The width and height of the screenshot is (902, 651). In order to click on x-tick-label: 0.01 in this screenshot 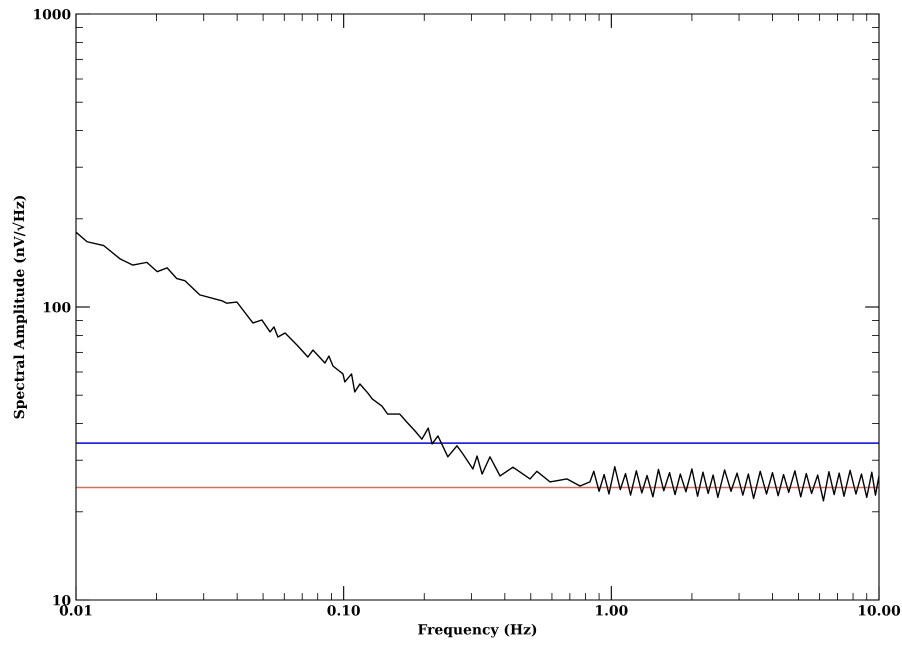, I will do `click(76, 610)`.